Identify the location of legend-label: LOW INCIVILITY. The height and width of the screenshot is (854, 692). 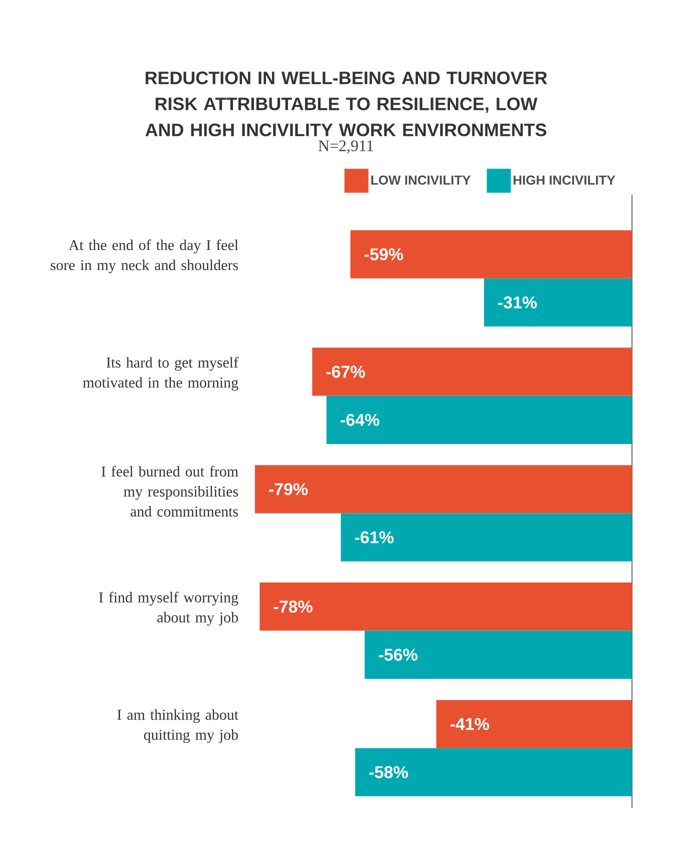
(421, 180).